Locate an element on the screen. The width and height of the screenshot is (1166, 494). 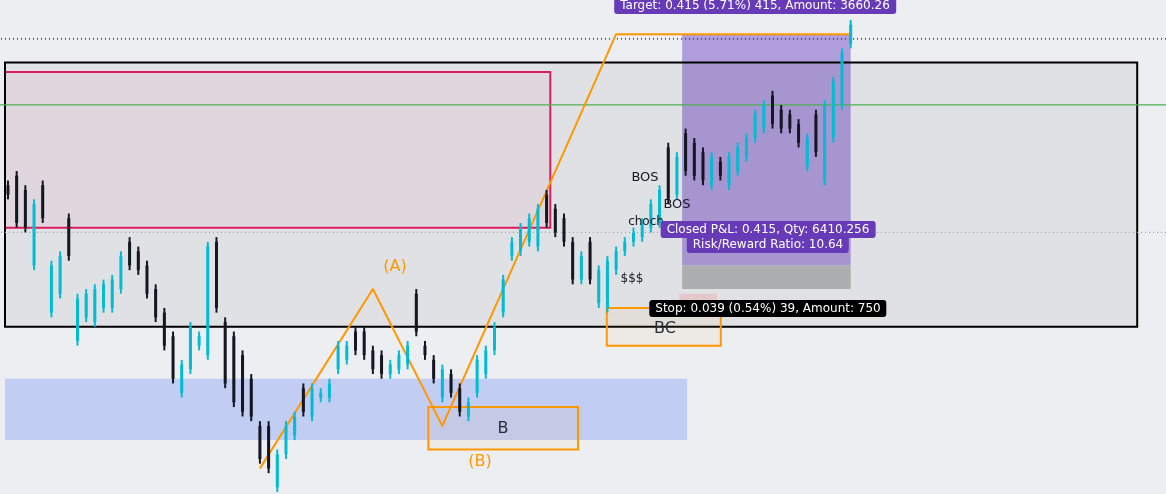
annotation: (B) is located at coordinates (480, 460).